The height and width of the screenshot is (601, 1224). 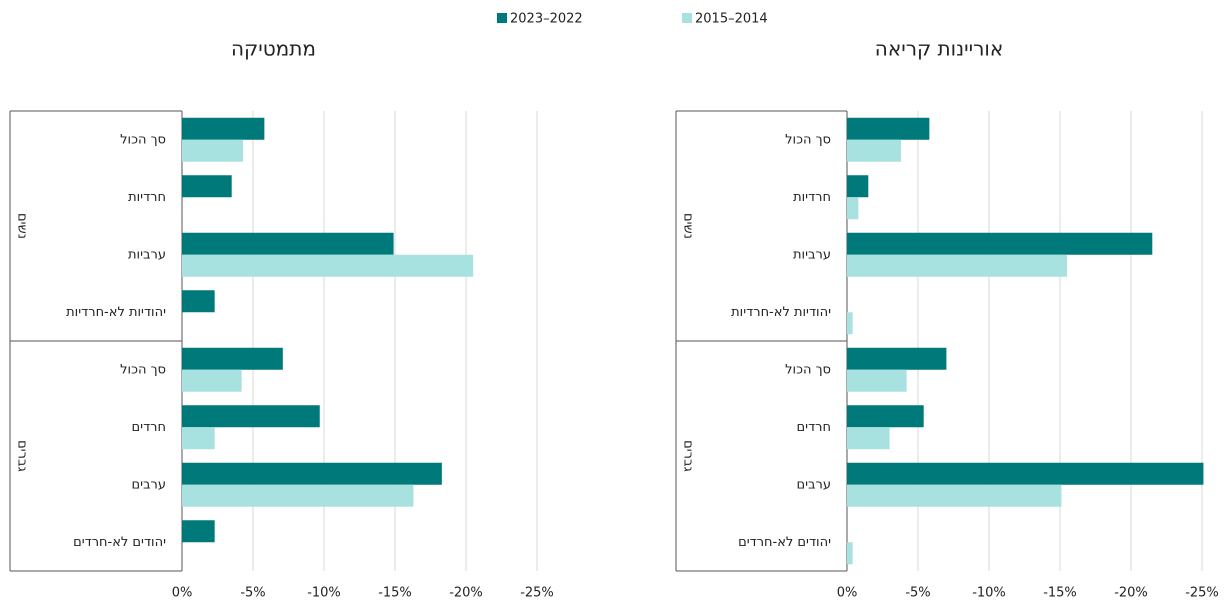 What do you see at coordinates (939, 49) in the screenshot?
I see `chart-title t: אוריינות קריאה` at bounding box center [939, 49].